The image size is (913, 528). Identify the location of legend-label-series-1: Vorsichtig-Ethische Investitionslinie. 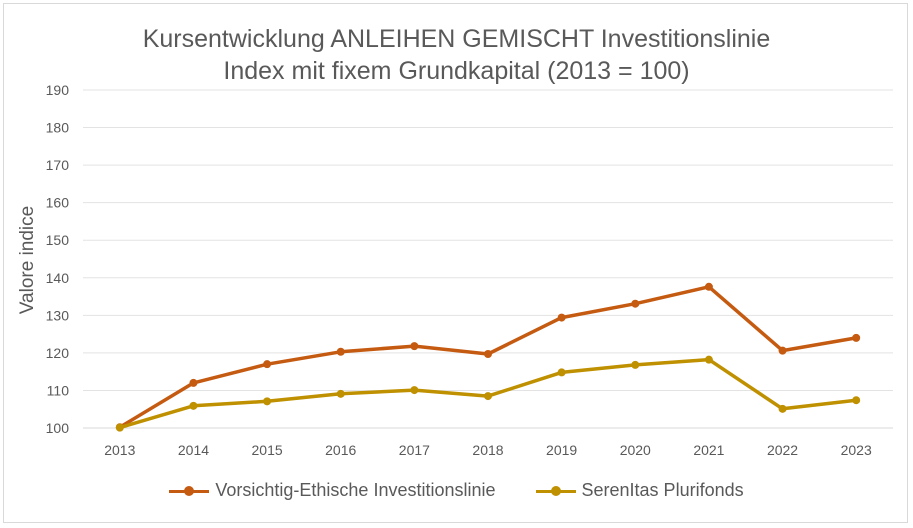
(355, 490).